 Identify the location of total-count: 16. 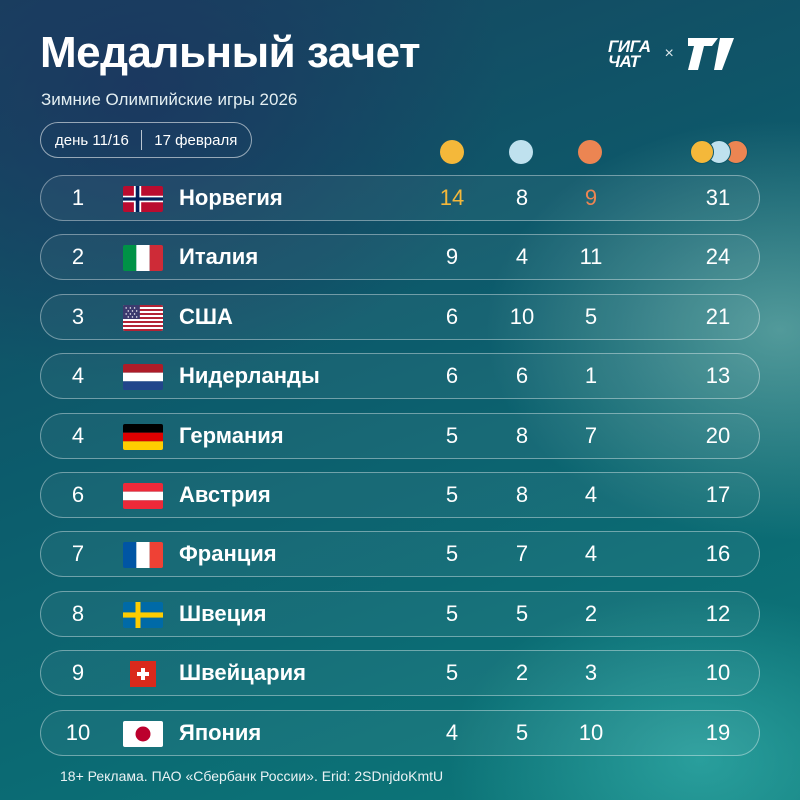
(718, 554).